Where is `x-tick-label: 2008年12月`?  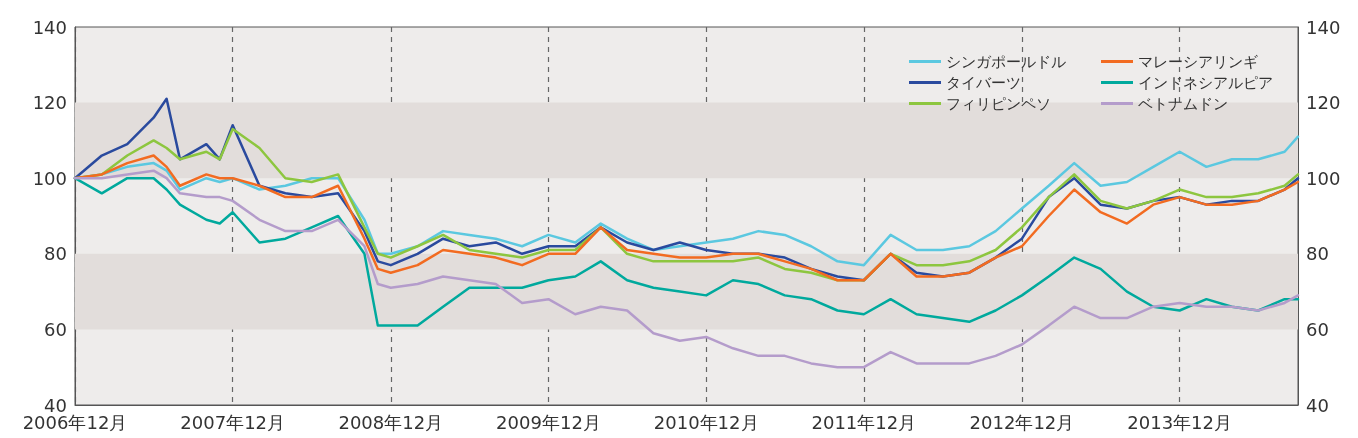 x-tick-label: 2008年12月 is located at coordinates (391, 422).